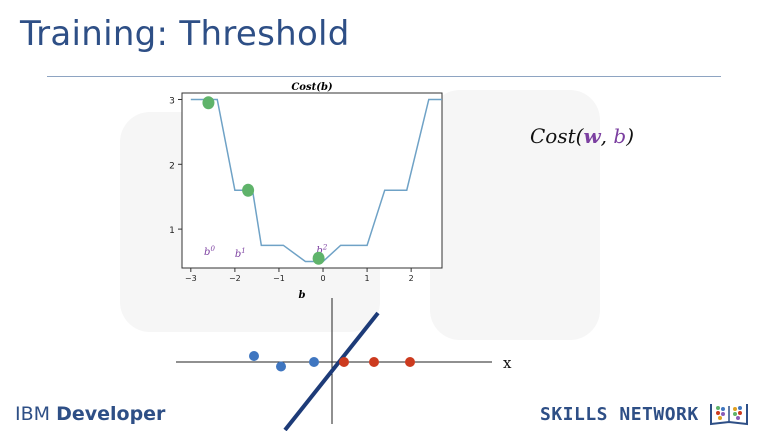 The height and width of the screenshot is (437, 764). Describe the element at coordinates (111, 414) in the screenshot. I see `developer-text: Developer` at that location.